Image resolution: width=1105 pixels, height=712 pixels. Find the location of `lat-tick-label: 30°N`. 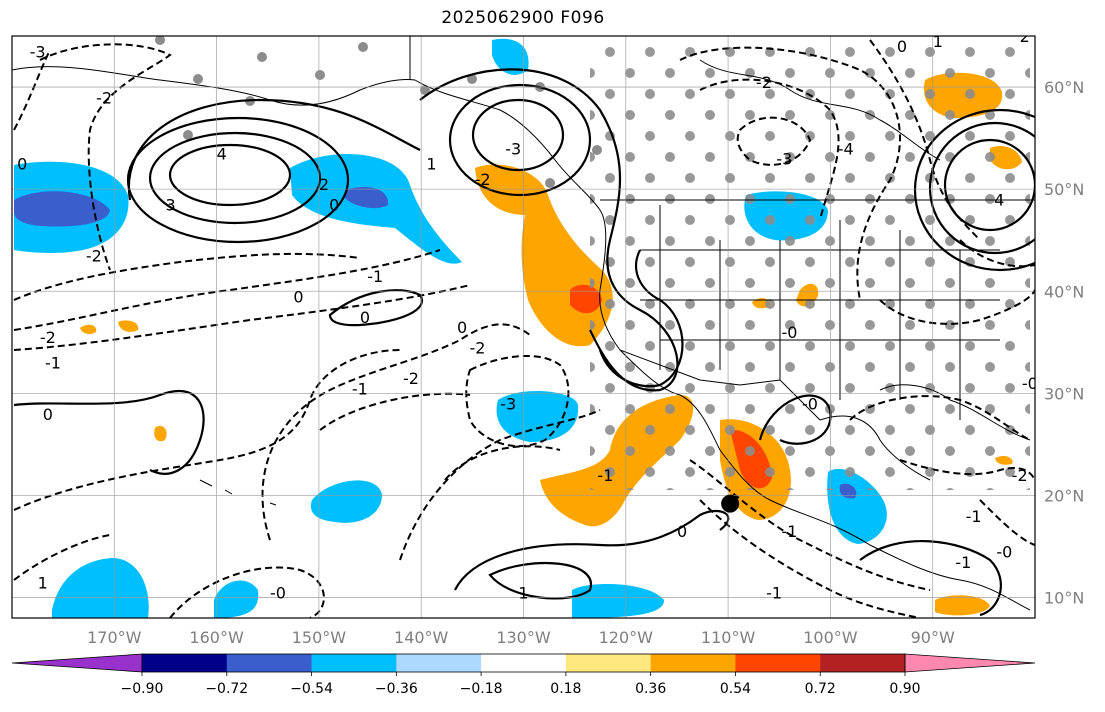

lat-tick-label: 30°N is located at coordinates (1064, 393).